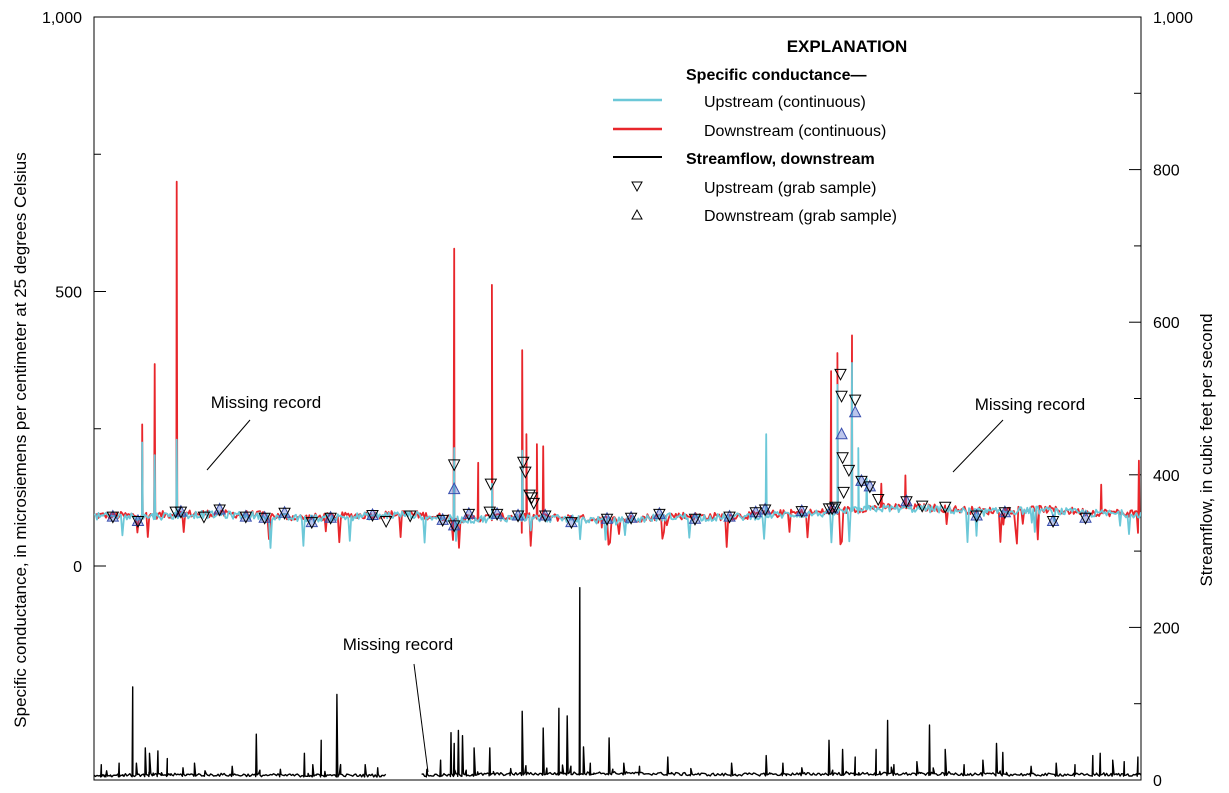  What do you see at coordinates (800, 216) in the screenshot?
I see `legend-label-downstream-grab: Downstream (grab sample)` at bounding box center [800, 216].